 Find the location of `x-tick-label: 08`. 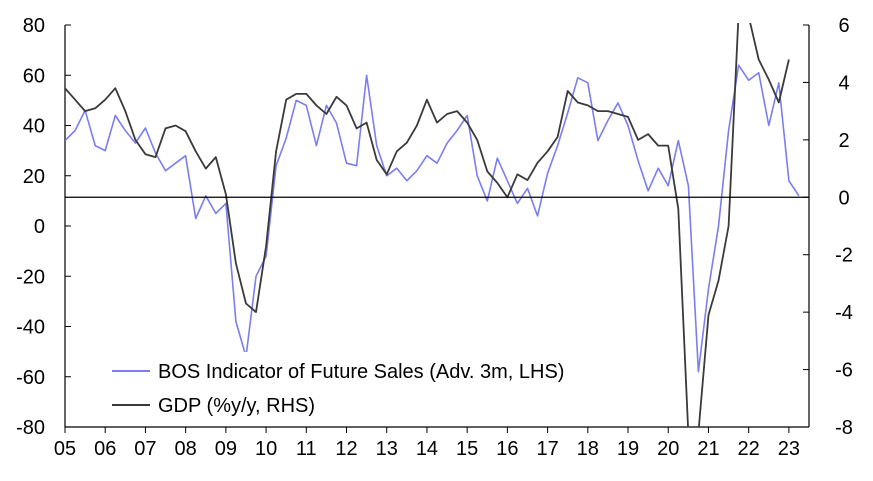

x-tick-label: 08 is located at coordinates (186, 449).